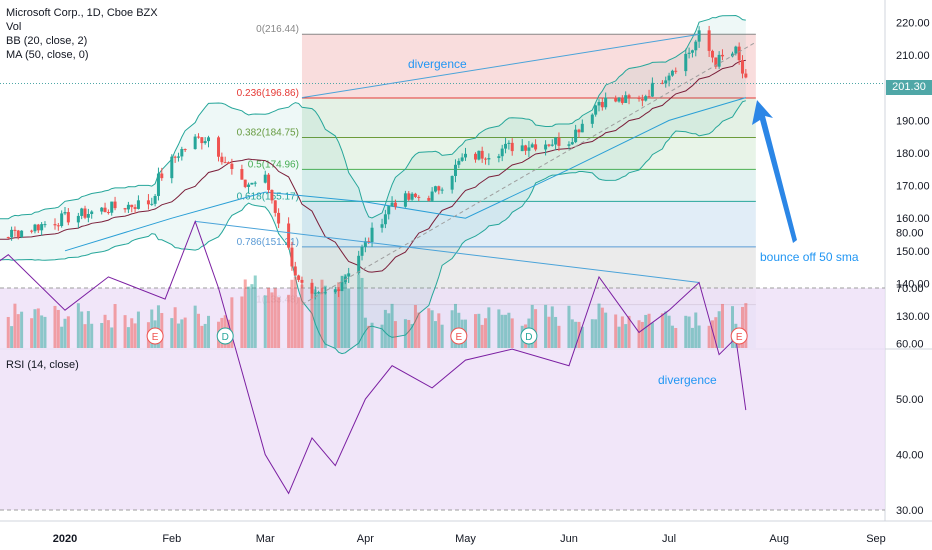 The image size is (932, 550). What do you see at coordinates (910, 234) in the screenshot?
I see `rsi-axis-tick: 80.00` at bounding box center [910, 234].